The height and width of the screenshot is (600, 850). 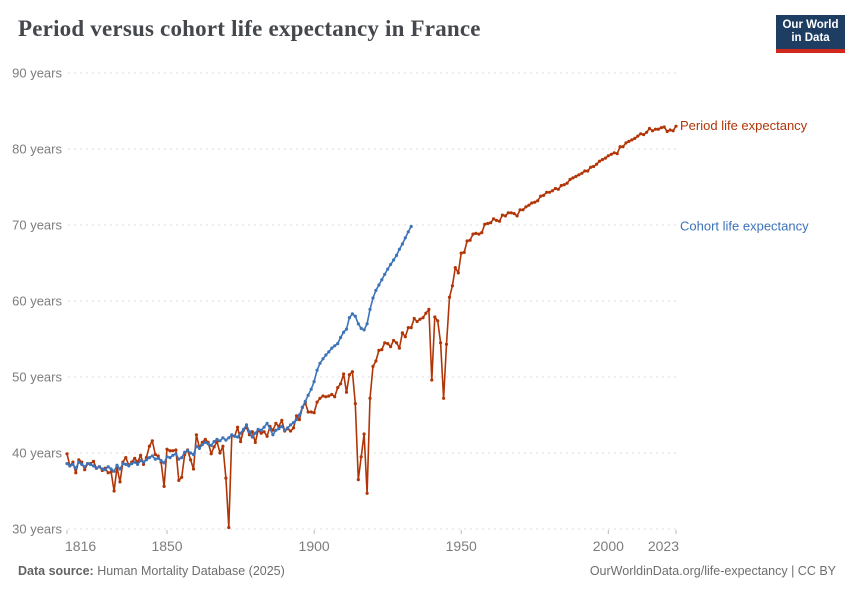 I want to click on owid-logo-box: Our World in Data, so click(x=810, y=32).